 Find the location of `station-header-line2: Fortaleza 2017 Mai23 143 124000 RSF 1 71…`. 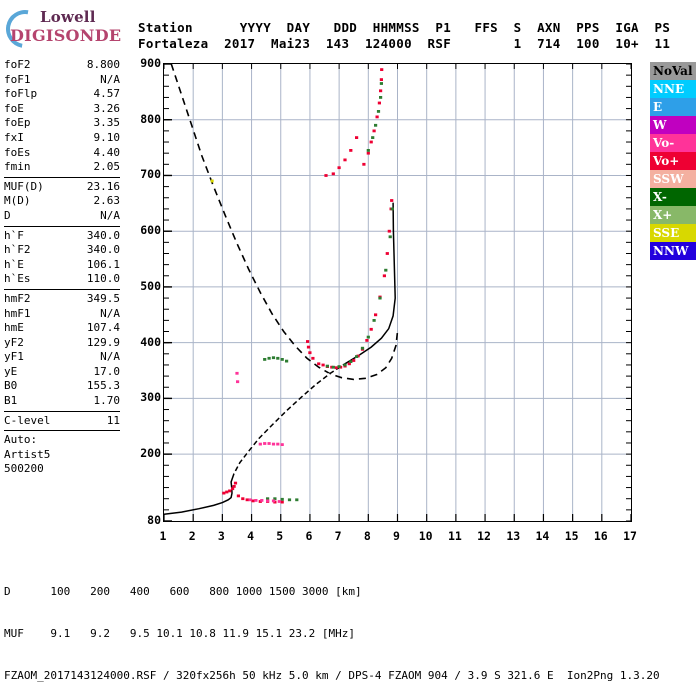

station-header-line2: Fortaleza 2017 Mai23 143 124000 RSF 1 71… is located at coordinates (404, 43).